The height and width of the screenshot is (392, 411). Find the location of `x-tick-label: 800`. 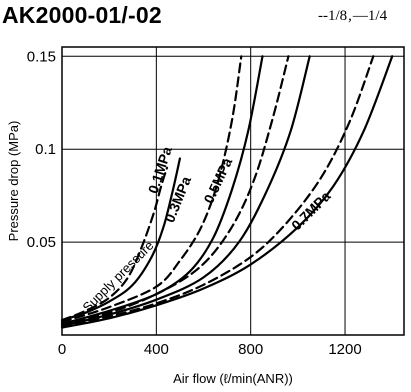

x-tick-label: 800 is located at coordinates (250, 349).